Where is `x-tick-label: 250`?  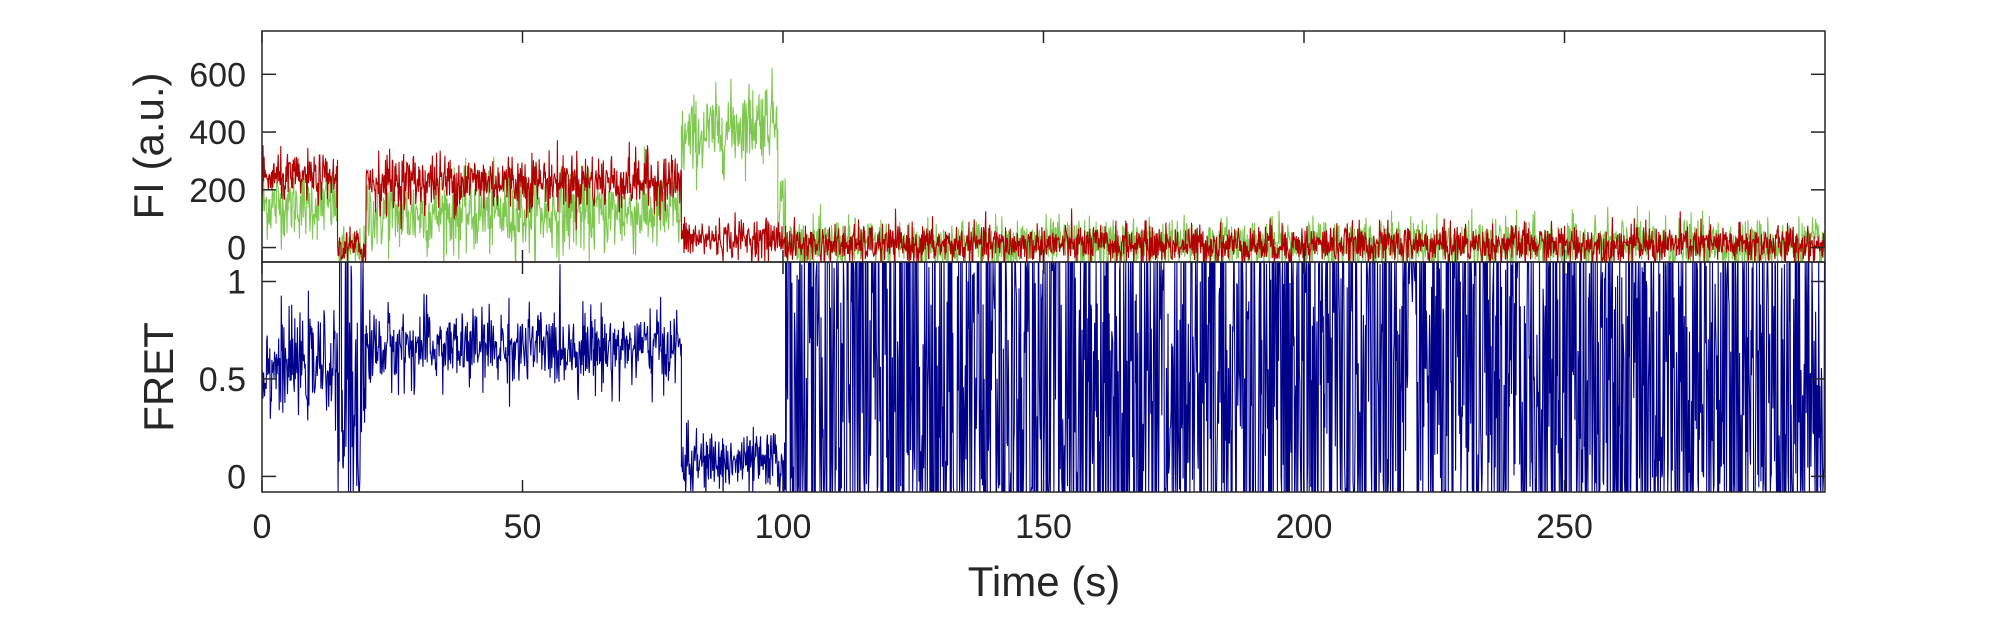 x-tick-label: 250 is located at coordinates (1564, 527).